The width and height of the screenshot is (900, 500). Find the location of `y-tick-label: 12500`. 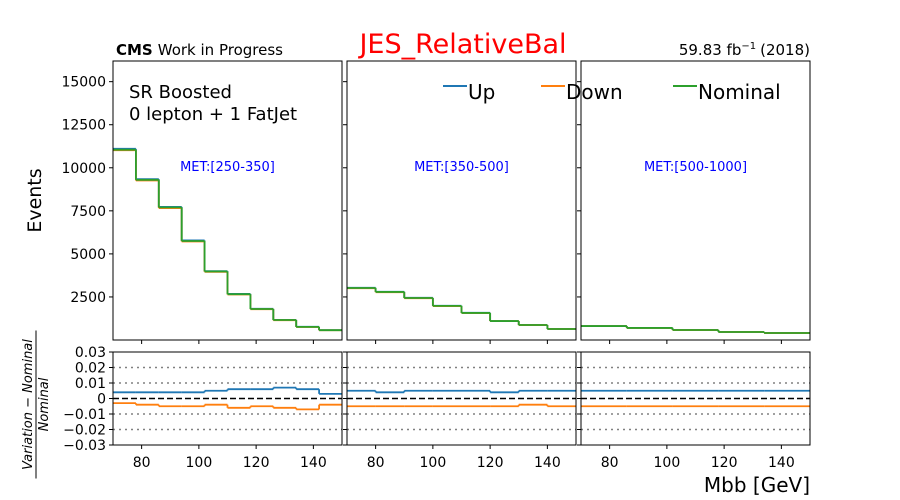

y-tick-label: 12500 is located at coordinates (83, 126).